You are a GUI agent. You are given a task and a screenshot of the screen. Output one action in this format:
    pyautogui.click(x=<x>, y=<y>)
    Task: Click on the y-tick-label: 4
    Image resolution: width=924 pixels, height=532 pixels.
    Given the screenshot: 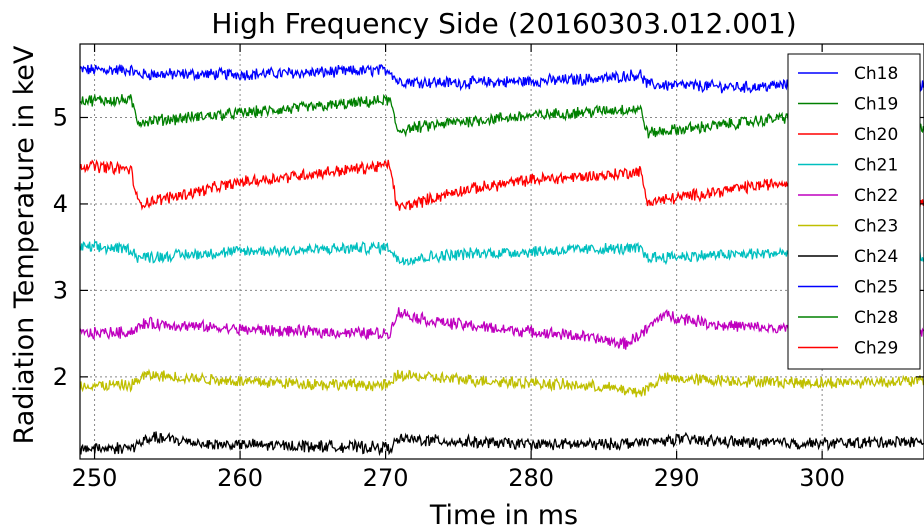 What is the action you would take?
    pyautogui.click(x=60, y=204)
    